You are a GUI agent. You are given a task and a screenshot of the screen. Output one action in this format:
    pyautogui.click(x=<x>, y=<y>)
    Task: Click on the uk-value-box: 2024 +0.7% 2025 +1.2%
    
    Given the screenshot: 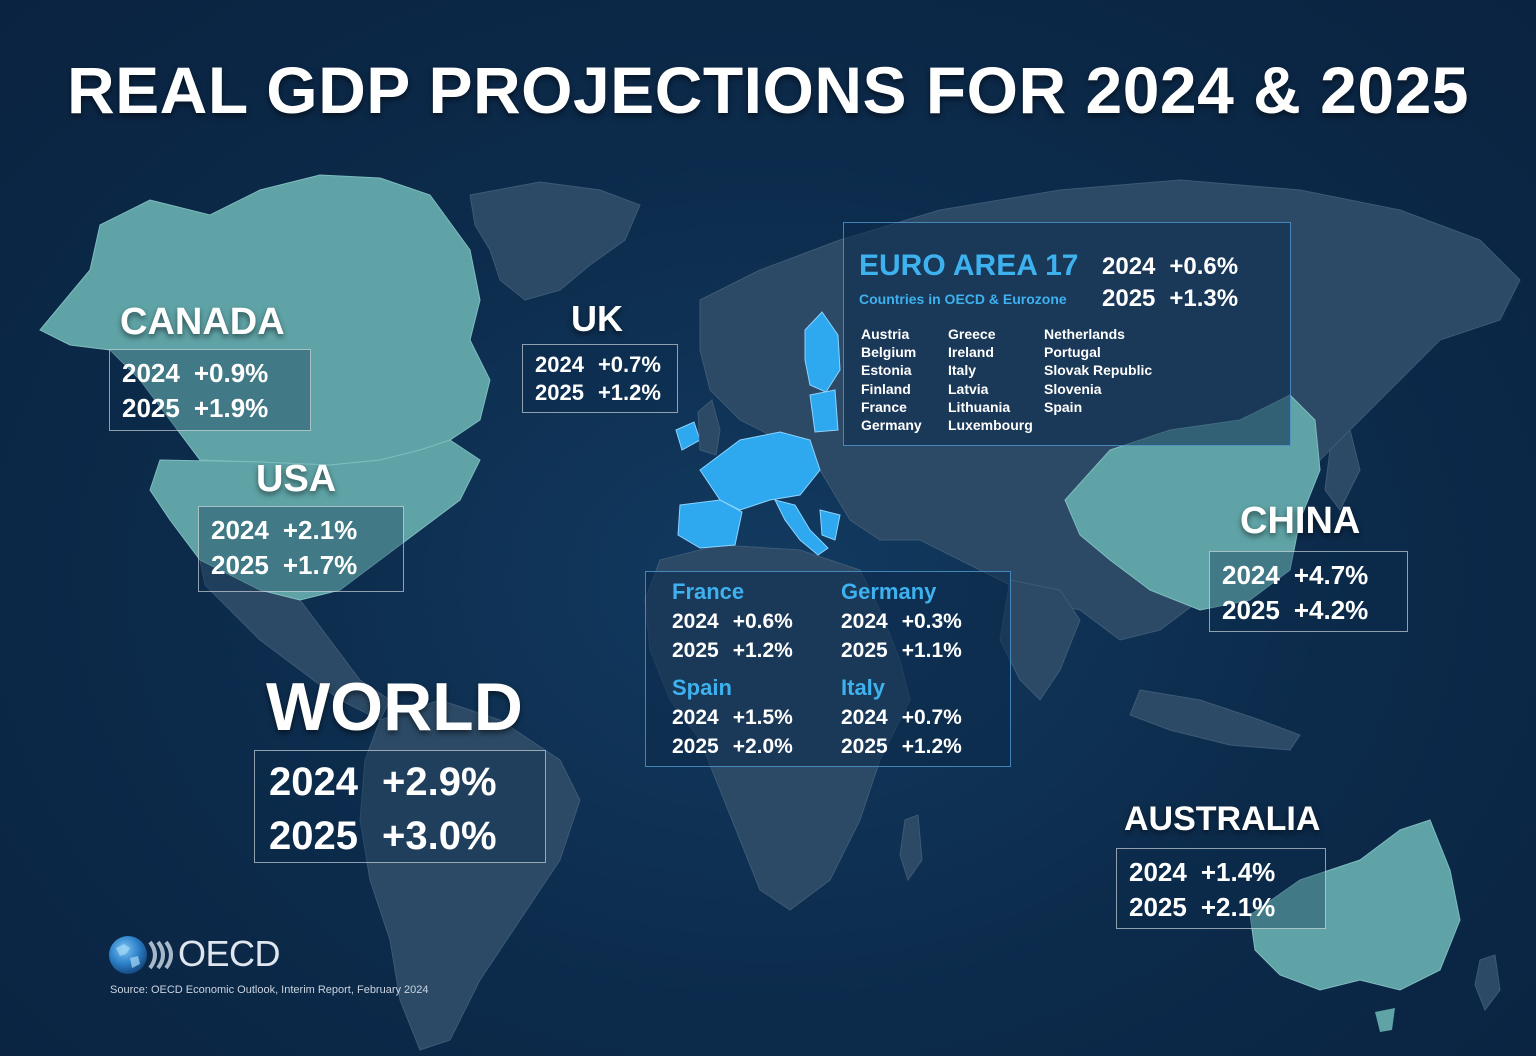 What is the action you would take?
    pyautogui.click(x=600, y=378)
    